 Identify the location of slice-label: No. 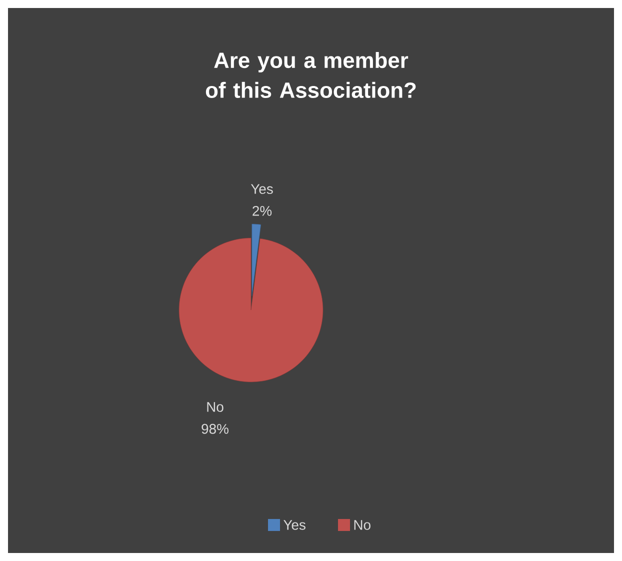
(215, 407).